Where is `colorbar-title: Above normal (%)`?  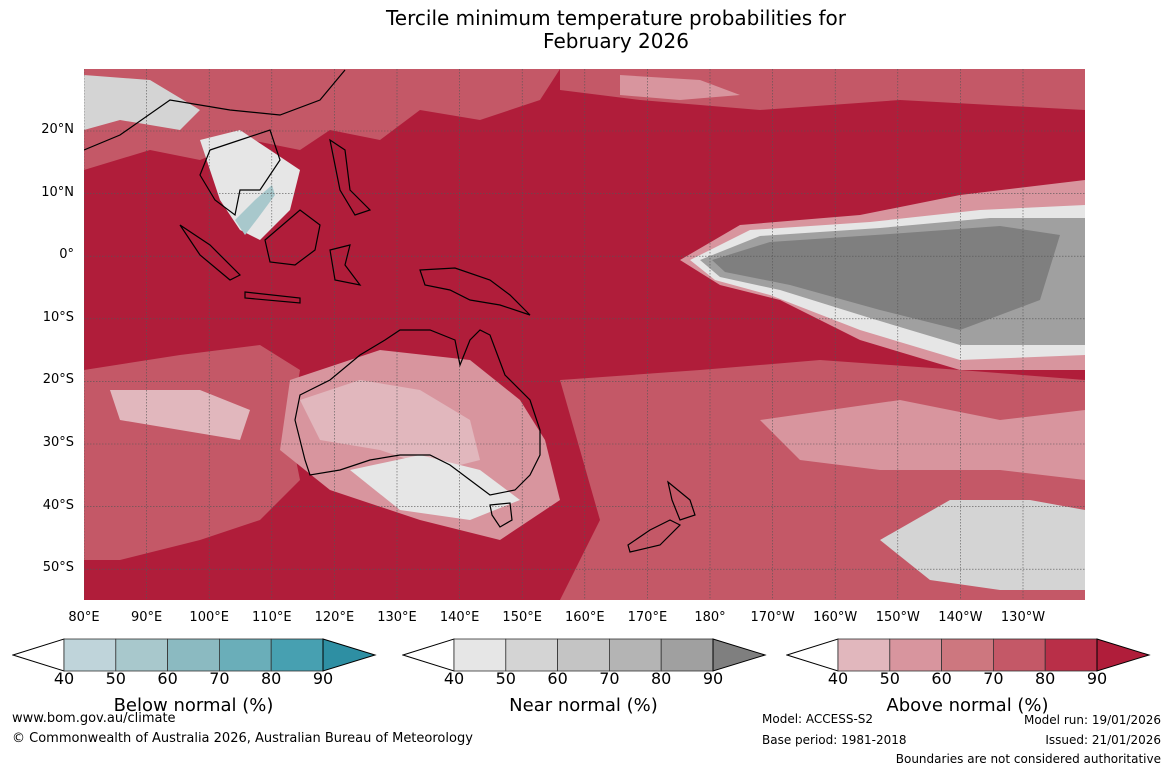 colorbar-title: Above normal (%) is located at coordinates (967, 705).